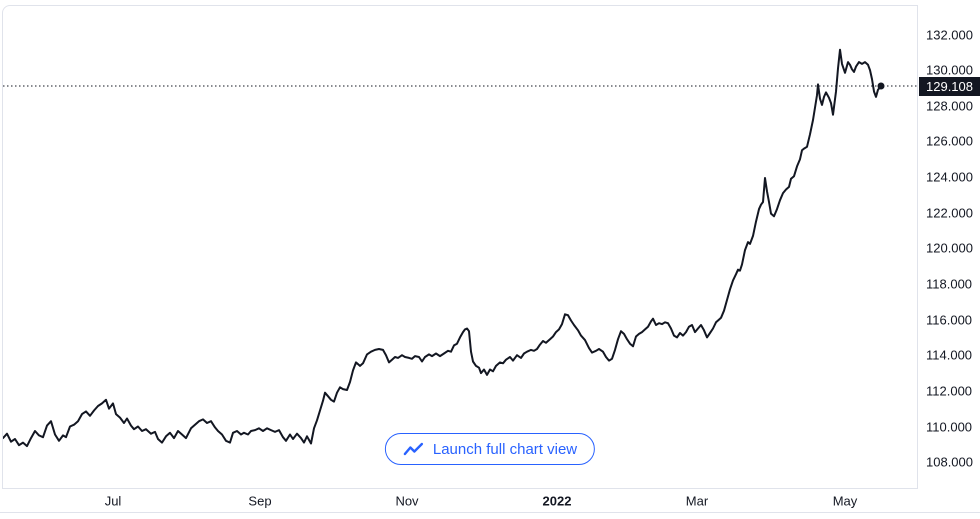 This screenshot has width=980, height=519. What do you see at coordinates (949, 427) in the screenshot?
I see `price-tick-label: 110.000` at bounding box center [949, 427].